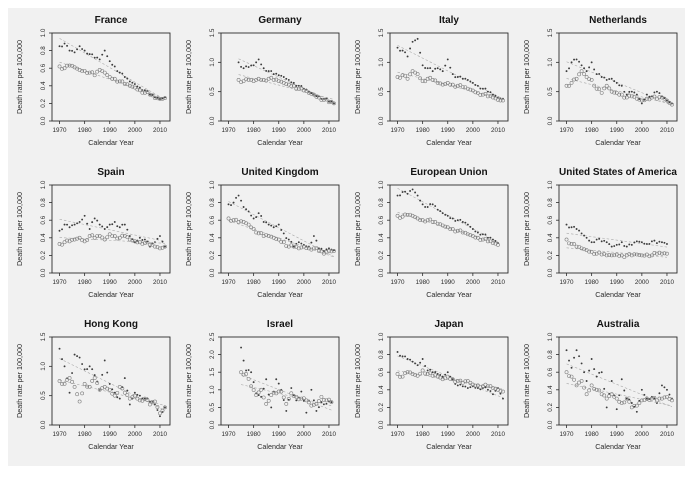  I want to click on panel-title: Spain, so click(110, 172).